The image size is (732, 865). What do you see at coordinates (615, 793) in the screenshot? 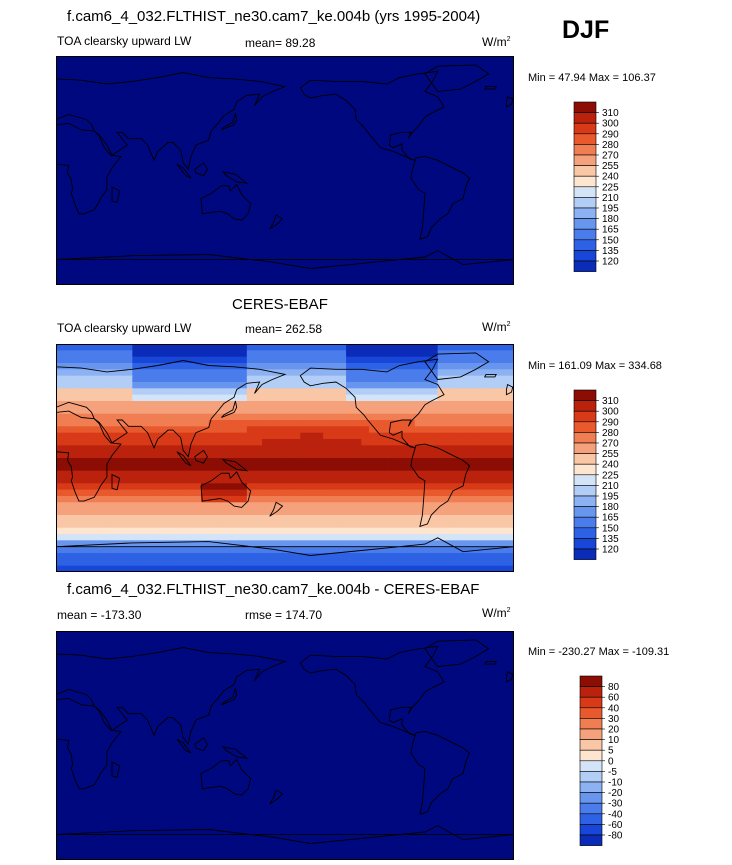
I see `colorbar-label: -20` at bounding box center [615, 793].